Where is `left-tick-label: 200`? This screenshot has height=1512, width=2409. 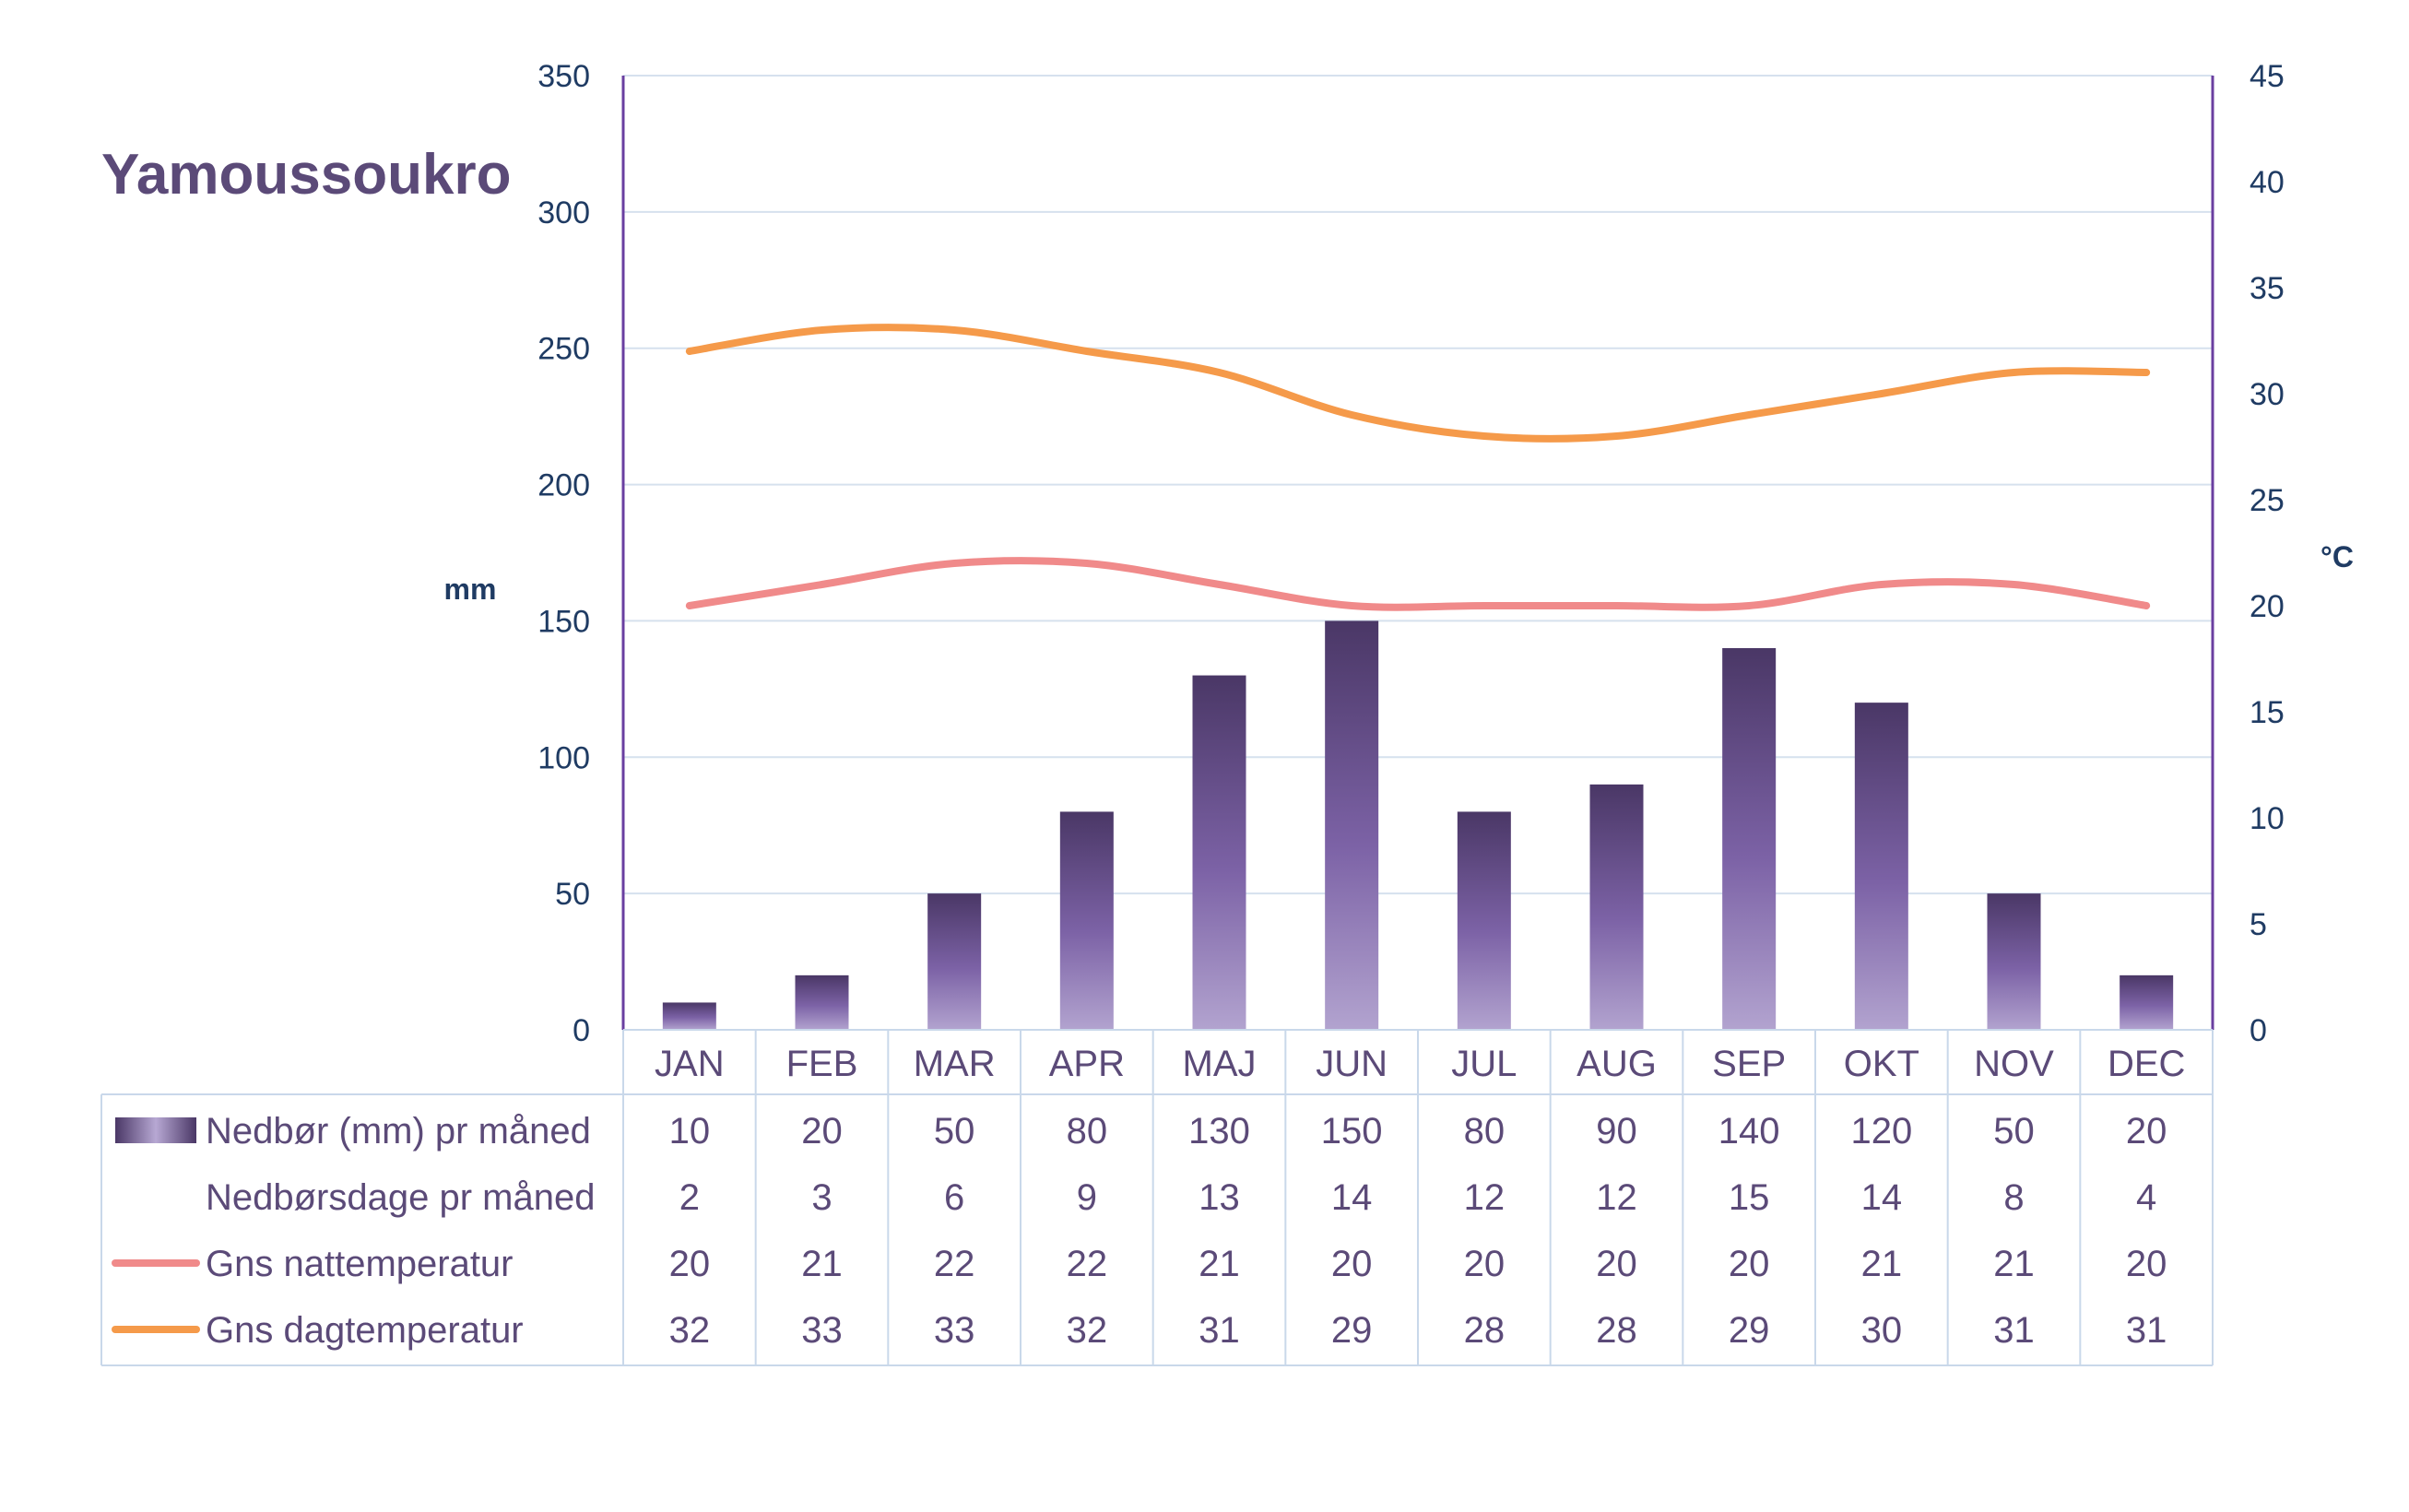 left-tick-label: 200 is located at coordinates (563, 486).